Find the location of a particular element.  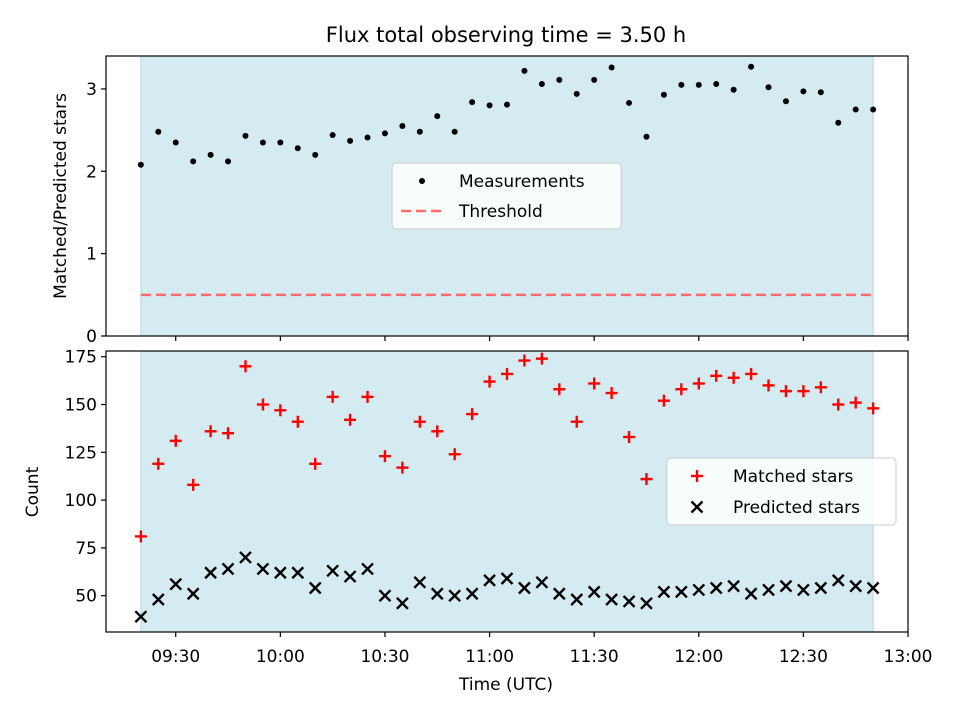

y-tick-label: 175 is located at coordinates (81, 358).